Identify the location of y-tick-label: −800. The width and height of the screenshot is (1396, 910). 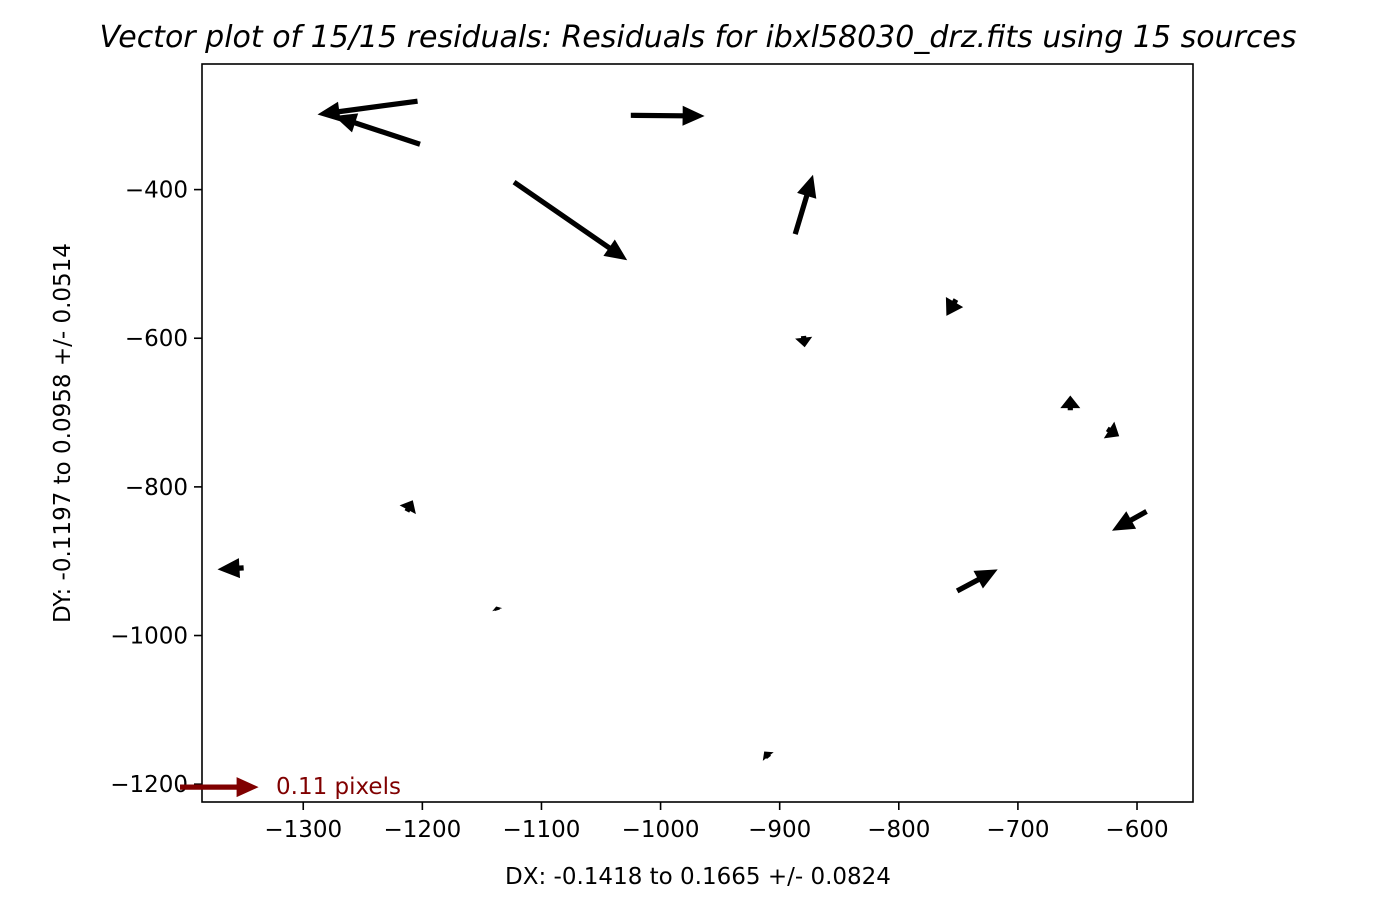
(156, 488).